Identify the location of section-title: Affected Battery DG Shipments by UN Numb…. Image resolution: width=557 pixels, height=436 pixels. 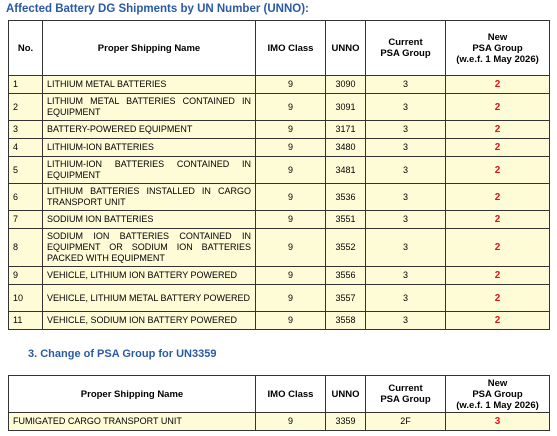
(157, 9).